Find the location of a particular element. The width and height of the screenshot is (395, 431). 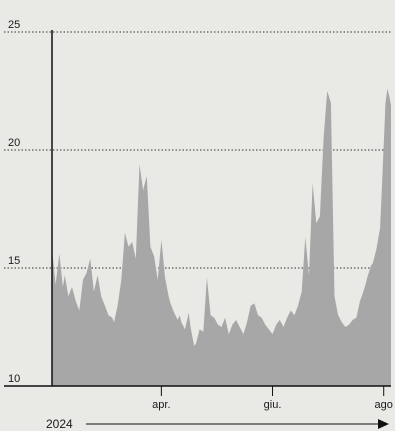

x-tick-label: giu. is located at coordinates (273, 405).